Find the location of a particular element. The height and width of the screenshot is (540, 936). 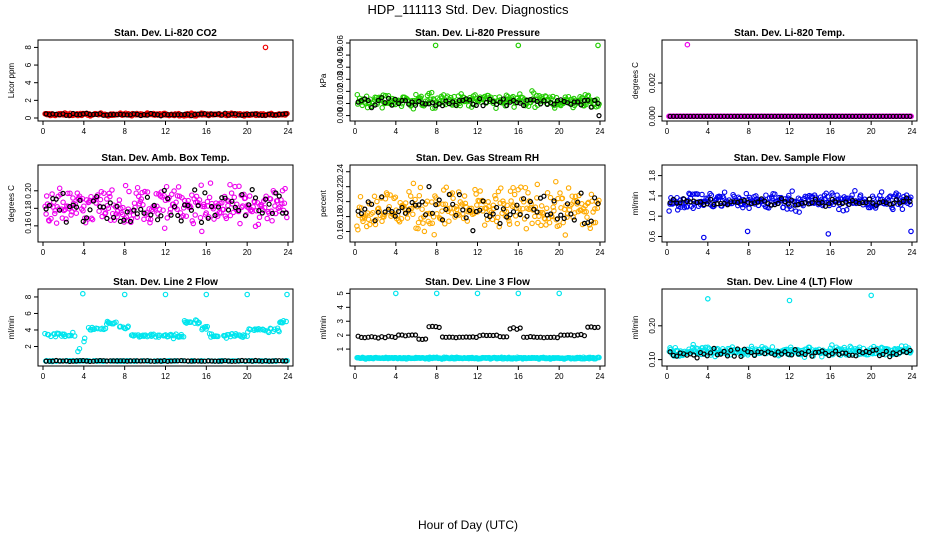

x-tick-label: 16 is located at coordinates (830, 131).